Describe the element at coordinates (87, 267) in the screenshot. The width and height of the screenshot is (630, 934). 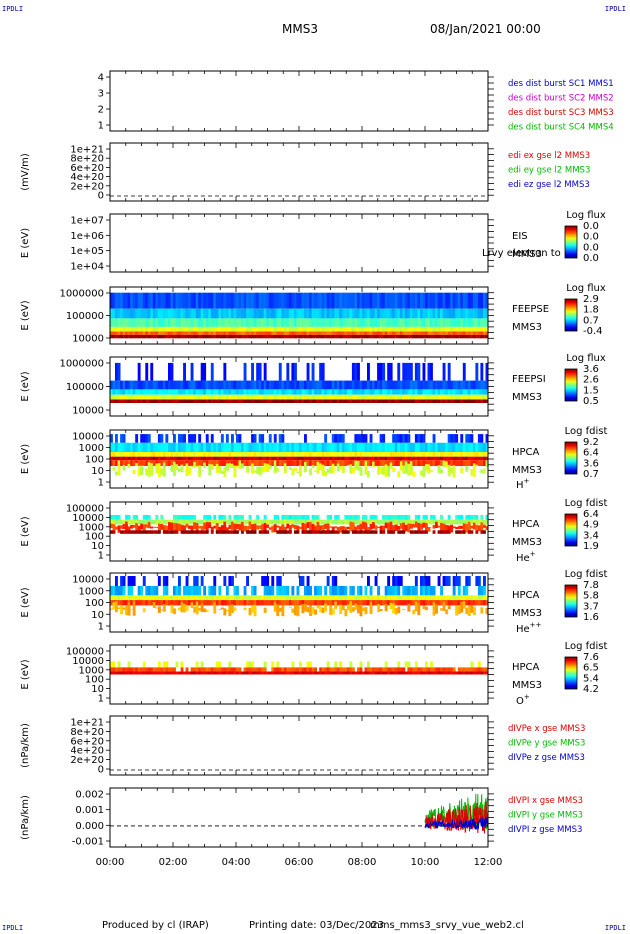
I see `y-tick-label: 1e+04` at that location.